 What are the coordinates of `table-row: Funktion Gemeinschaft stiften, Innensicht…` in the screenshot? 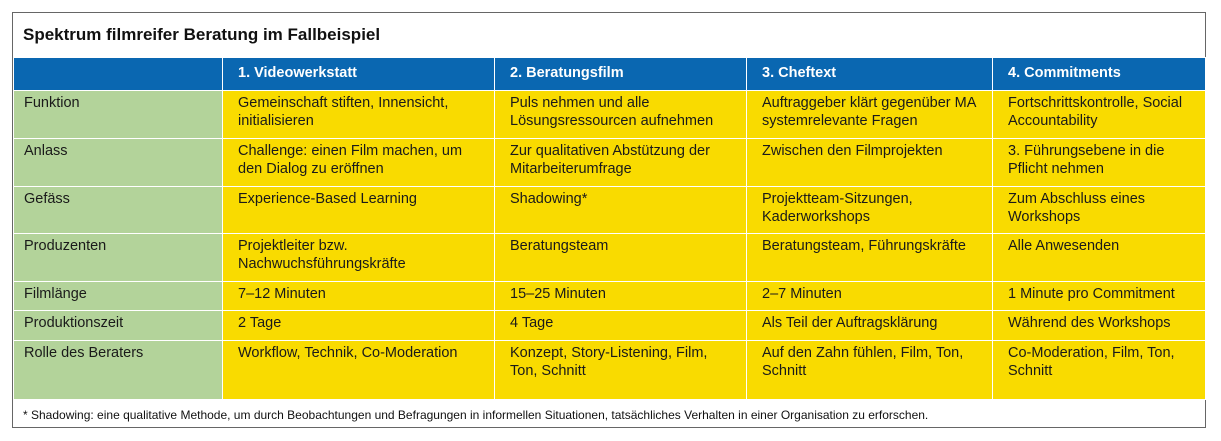 It's located at (609, 114).